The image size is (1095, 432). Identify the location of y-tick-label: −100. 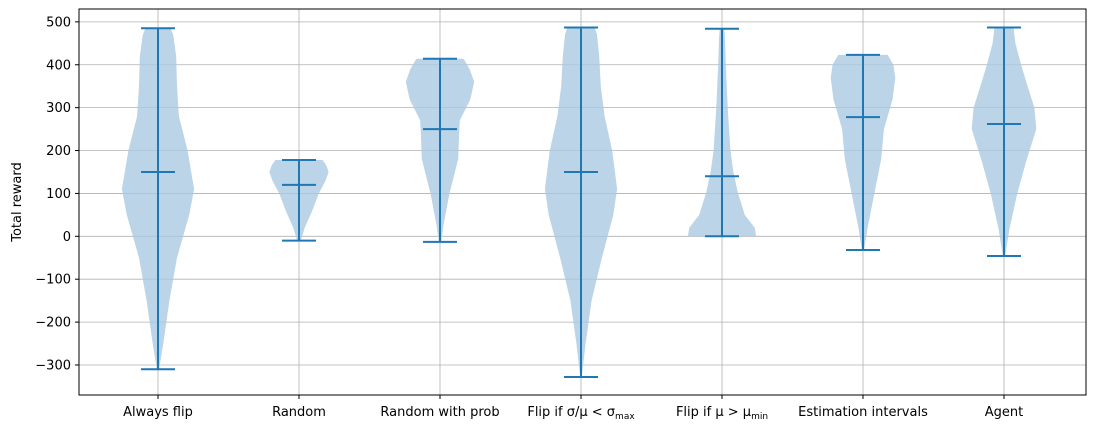
(53, 280).